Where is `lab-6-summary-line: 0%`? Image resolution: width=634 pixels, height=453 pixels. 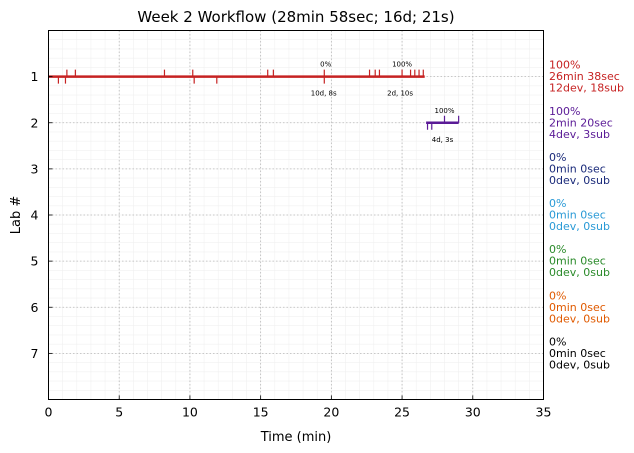 lab-6-summary-line: 0% is located at coordinates (557, 295).